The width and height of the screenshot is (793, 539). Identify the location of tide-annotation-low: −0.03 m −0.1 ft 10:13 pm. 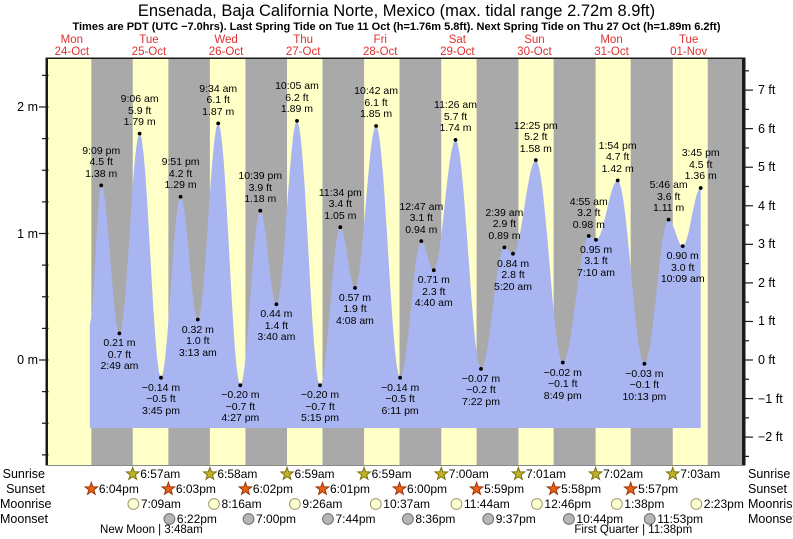
(644, 385).